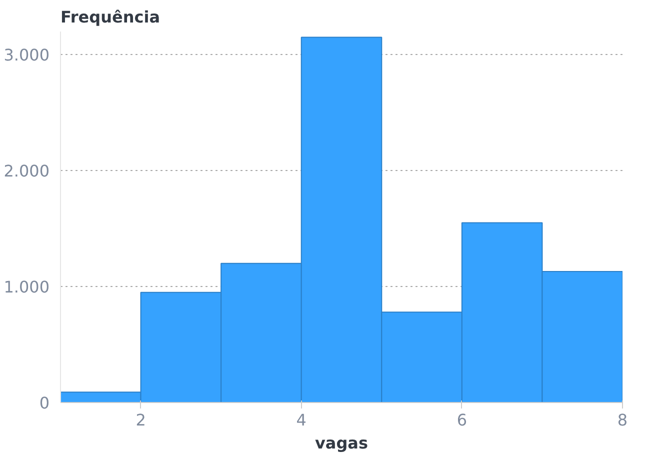  Describe the element at coordinates (27, 287) in the screenshot. I see `y-tick-label: 1.000` at that location.